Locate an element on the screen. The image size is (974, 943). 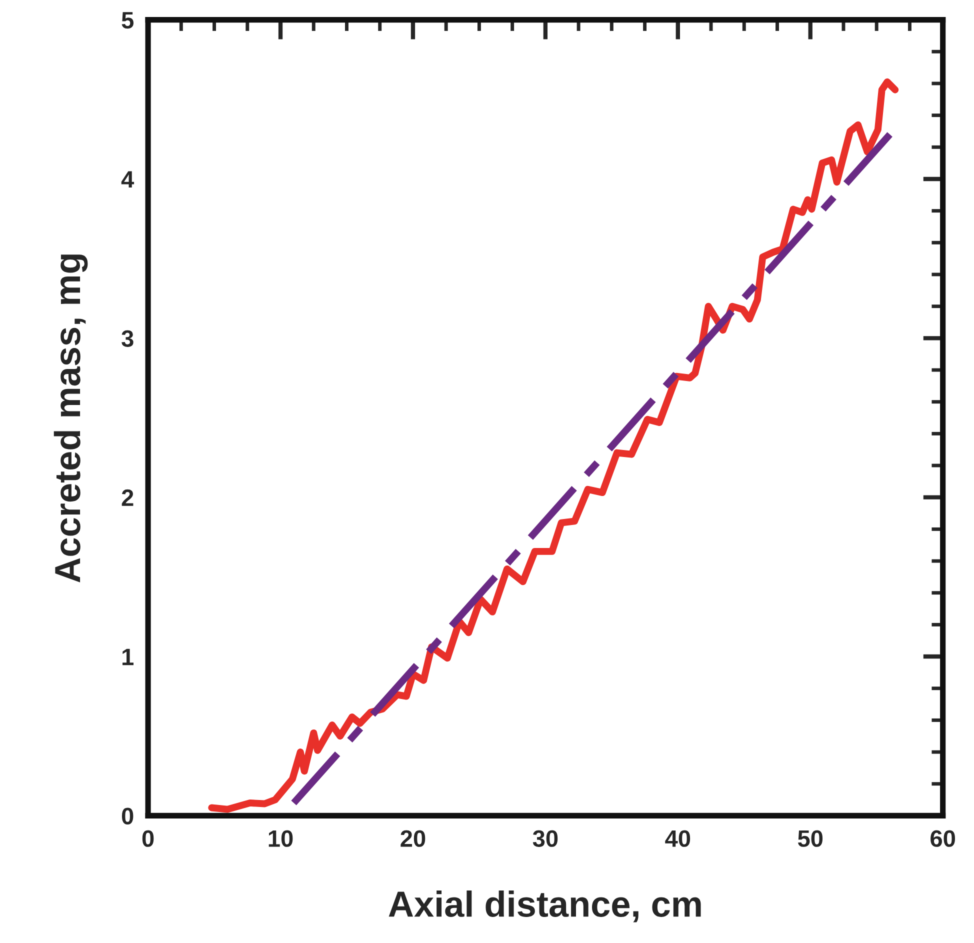
x-axis-title: Axial distance, cm is located at coordinates (544, 906).